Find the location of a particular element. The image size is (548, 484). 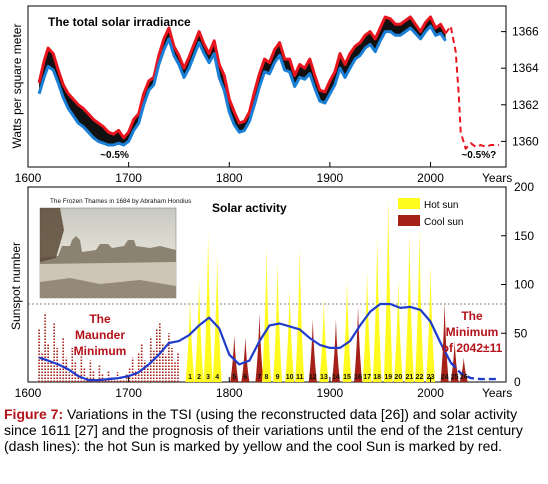

tsi-x-tick-label: 1700 is located at coordinates (128, 178).